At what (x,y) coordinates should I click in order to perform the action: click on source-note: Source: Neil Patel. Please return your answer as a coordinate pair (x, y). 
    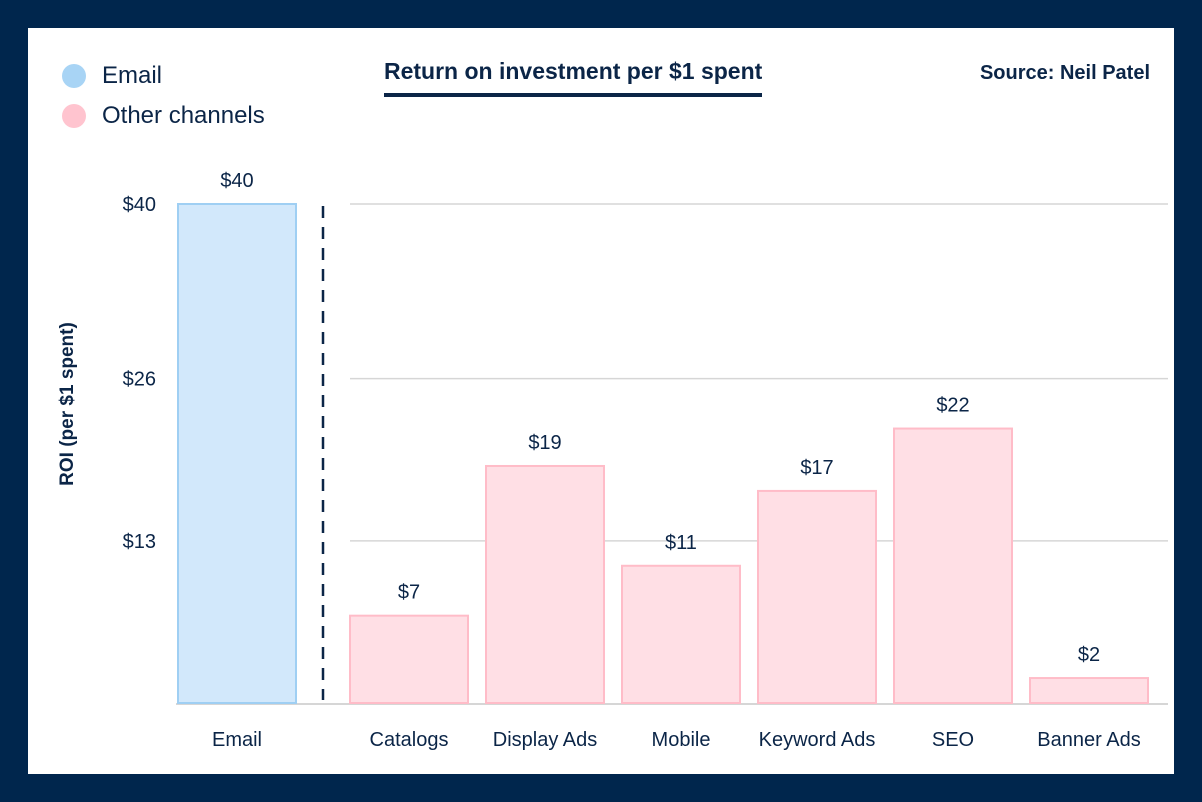
    Looking at the image, I should click on (1064, 73).